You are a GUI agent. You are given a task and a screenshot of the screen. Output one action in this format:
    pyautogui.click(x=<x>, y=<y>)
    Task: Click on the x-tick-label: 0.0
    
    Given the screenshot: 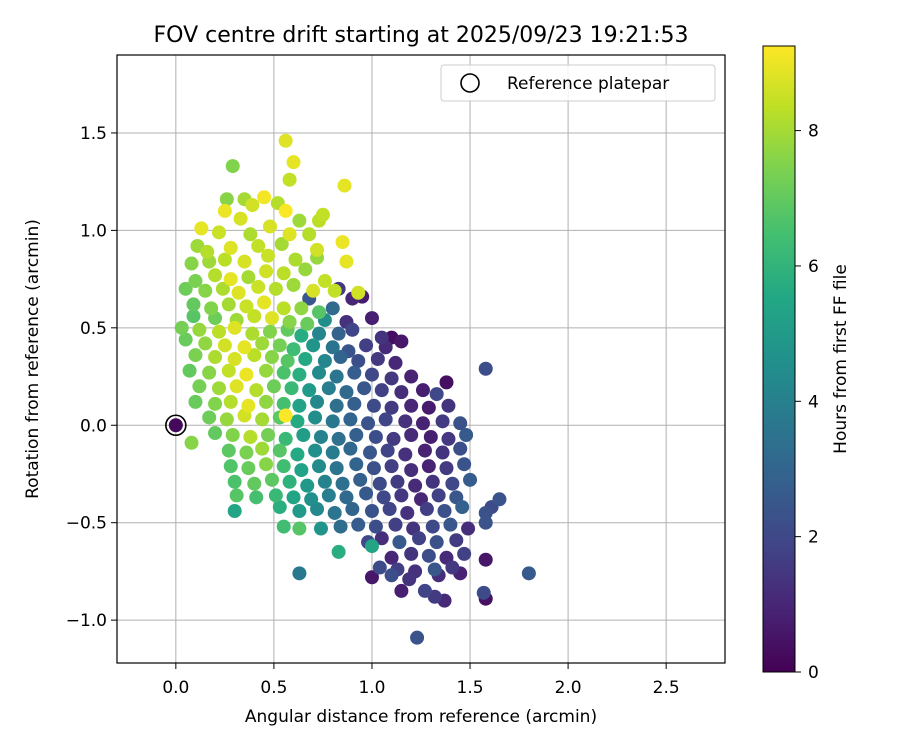 What is the action you would take?
    pyautogui.click(x=175, y=688)
    